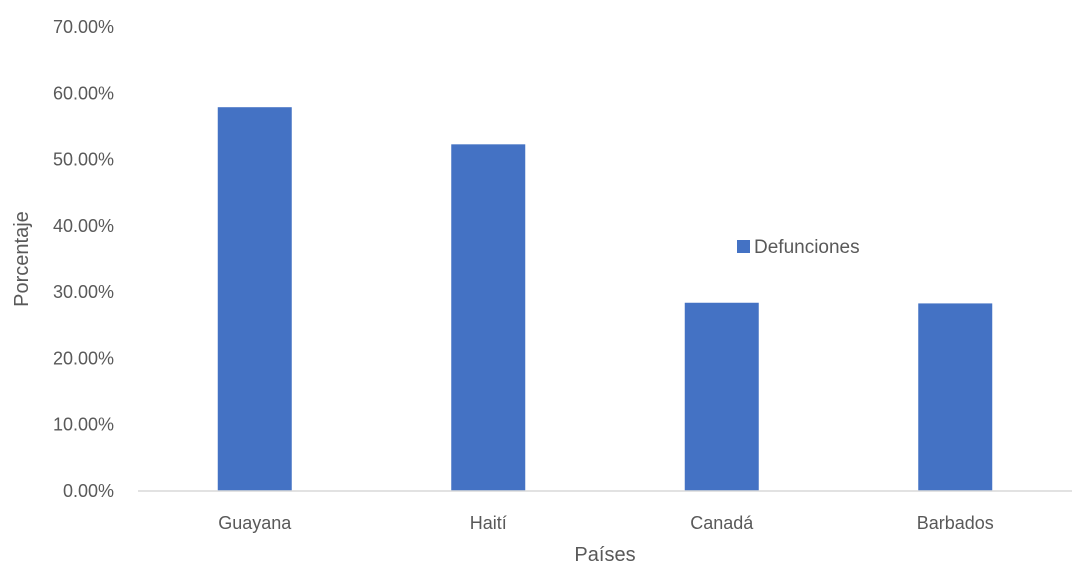 This screenshot has width=1081, height=570. What do you see at coordinates (807, 247) in the screenshot?
I see `legend-label: Defunciones` at bounding box center [807, 247].